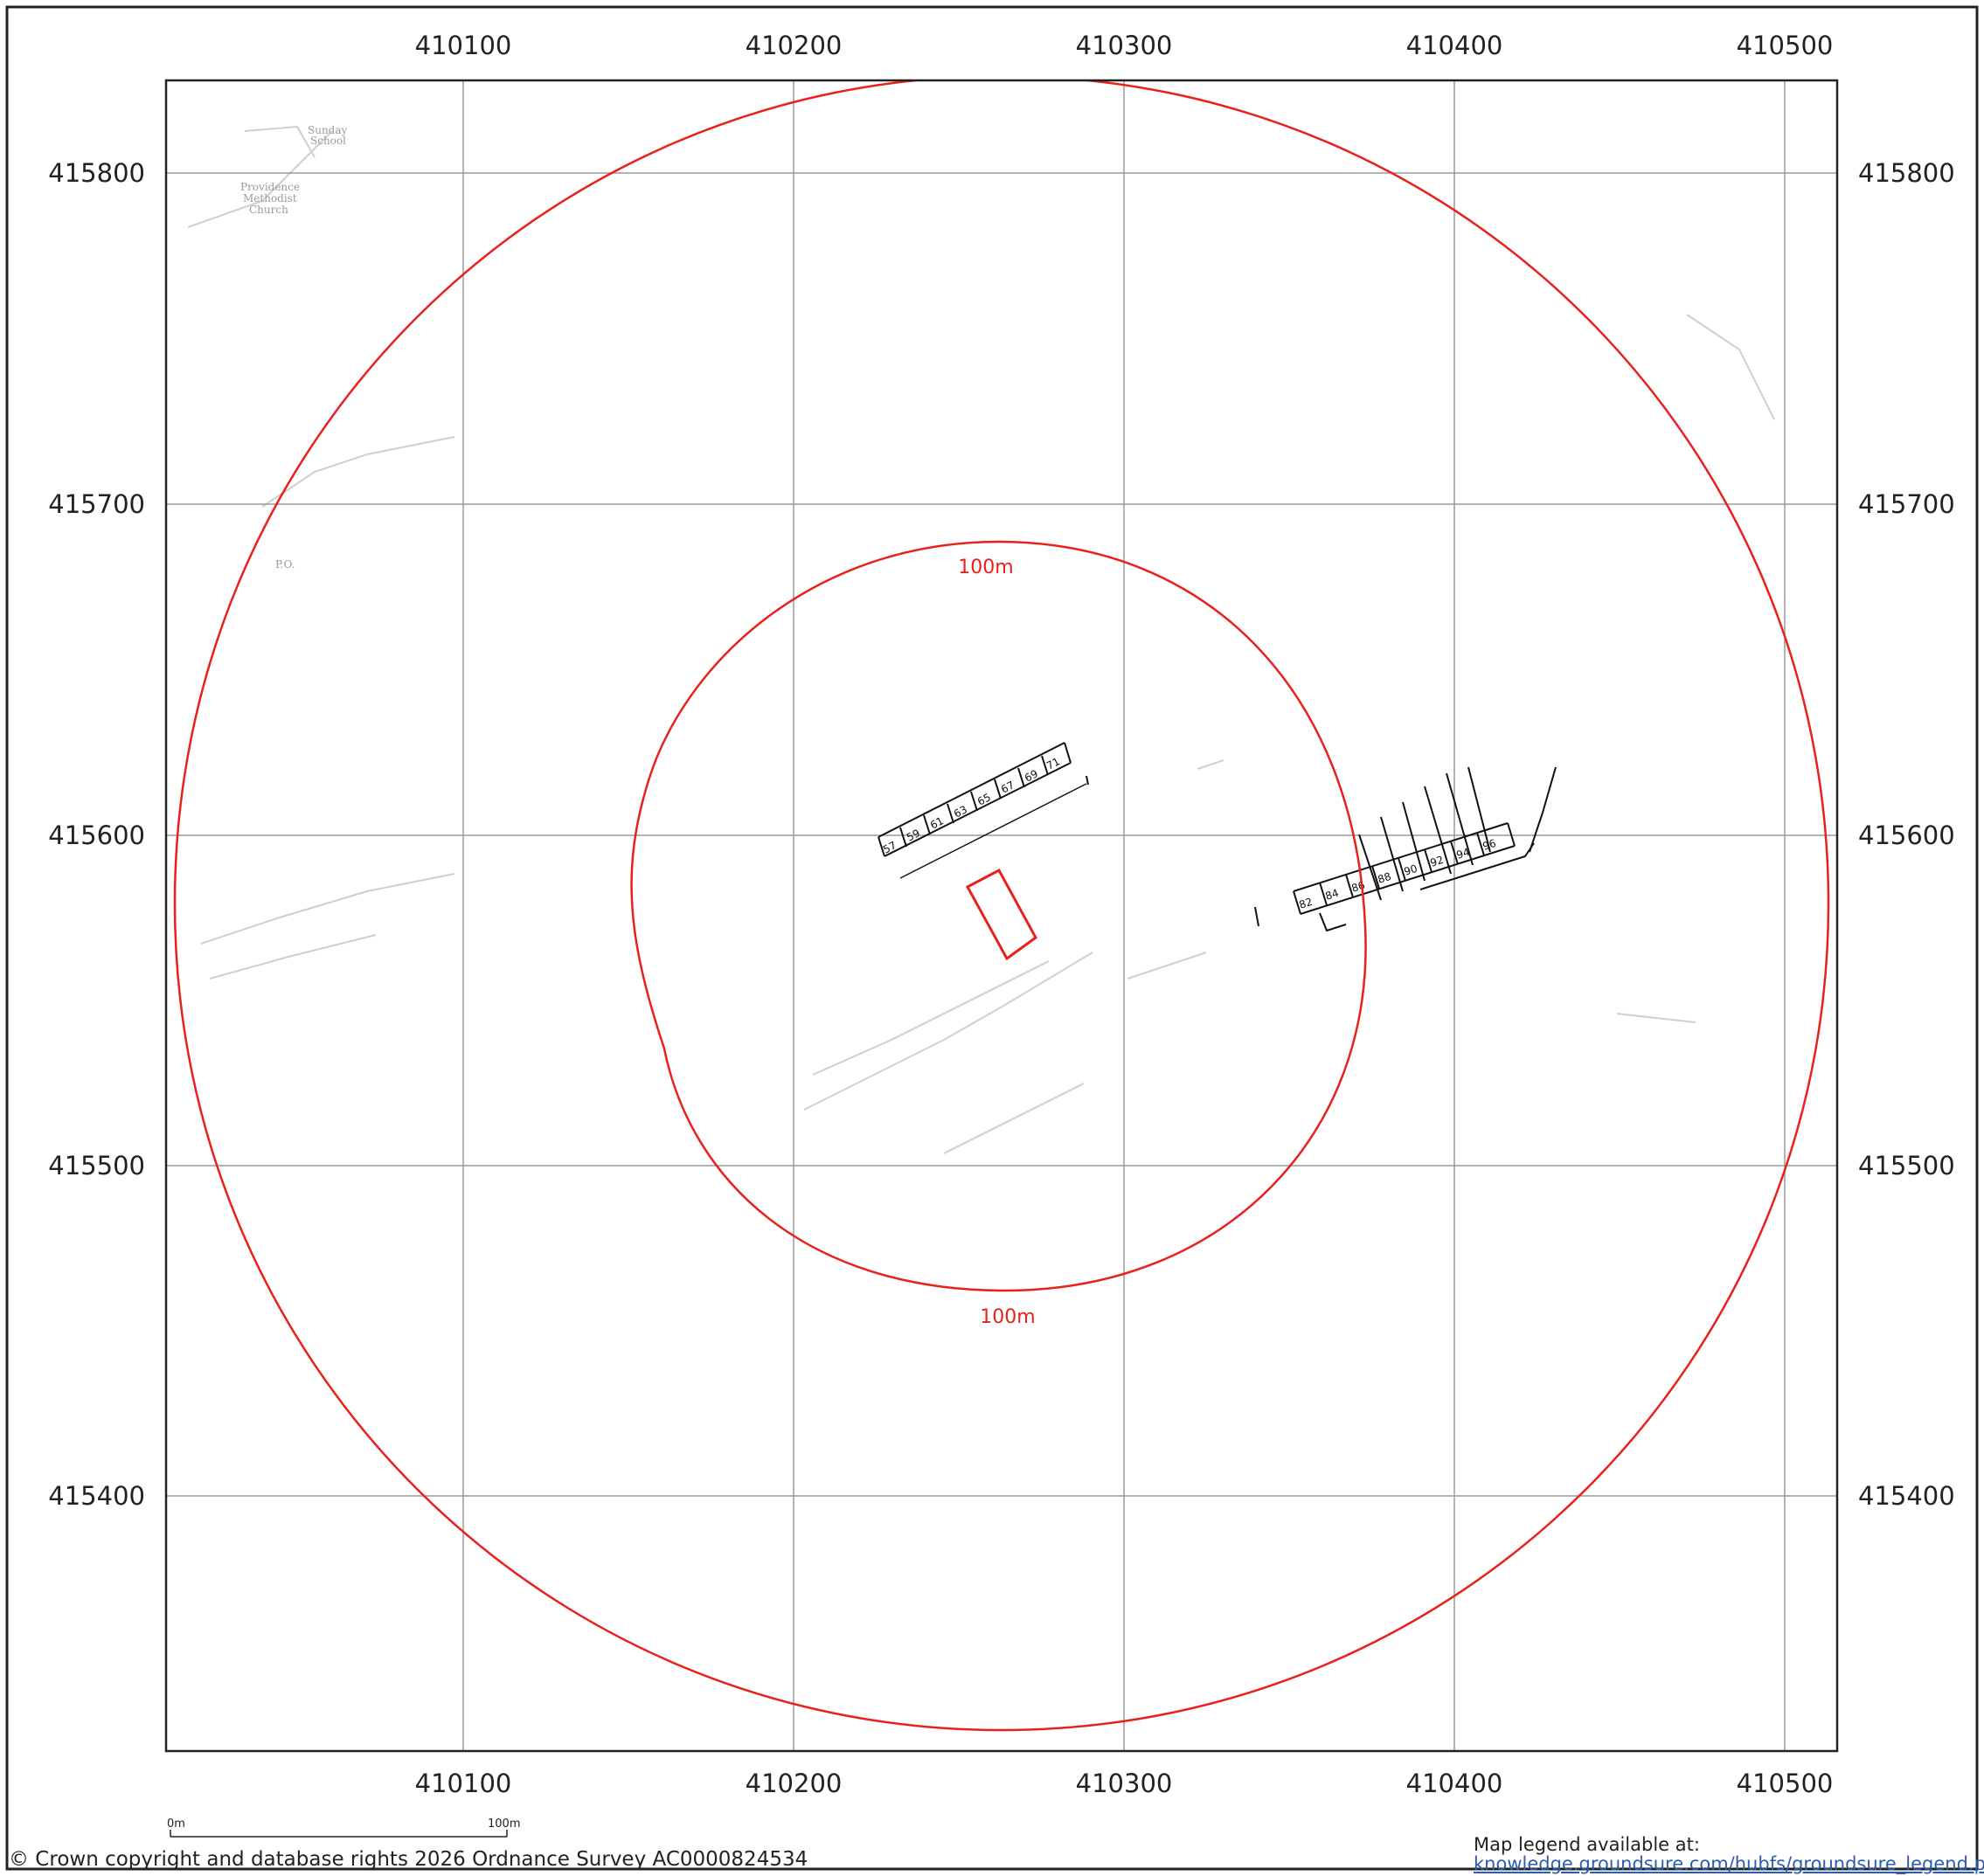 The width and height of the screenshot is (1984, 1876). What do you see at coordinates (1463, 854) in the screenshot?
I see `house-number: 94` at bounding box center [1463, 854].